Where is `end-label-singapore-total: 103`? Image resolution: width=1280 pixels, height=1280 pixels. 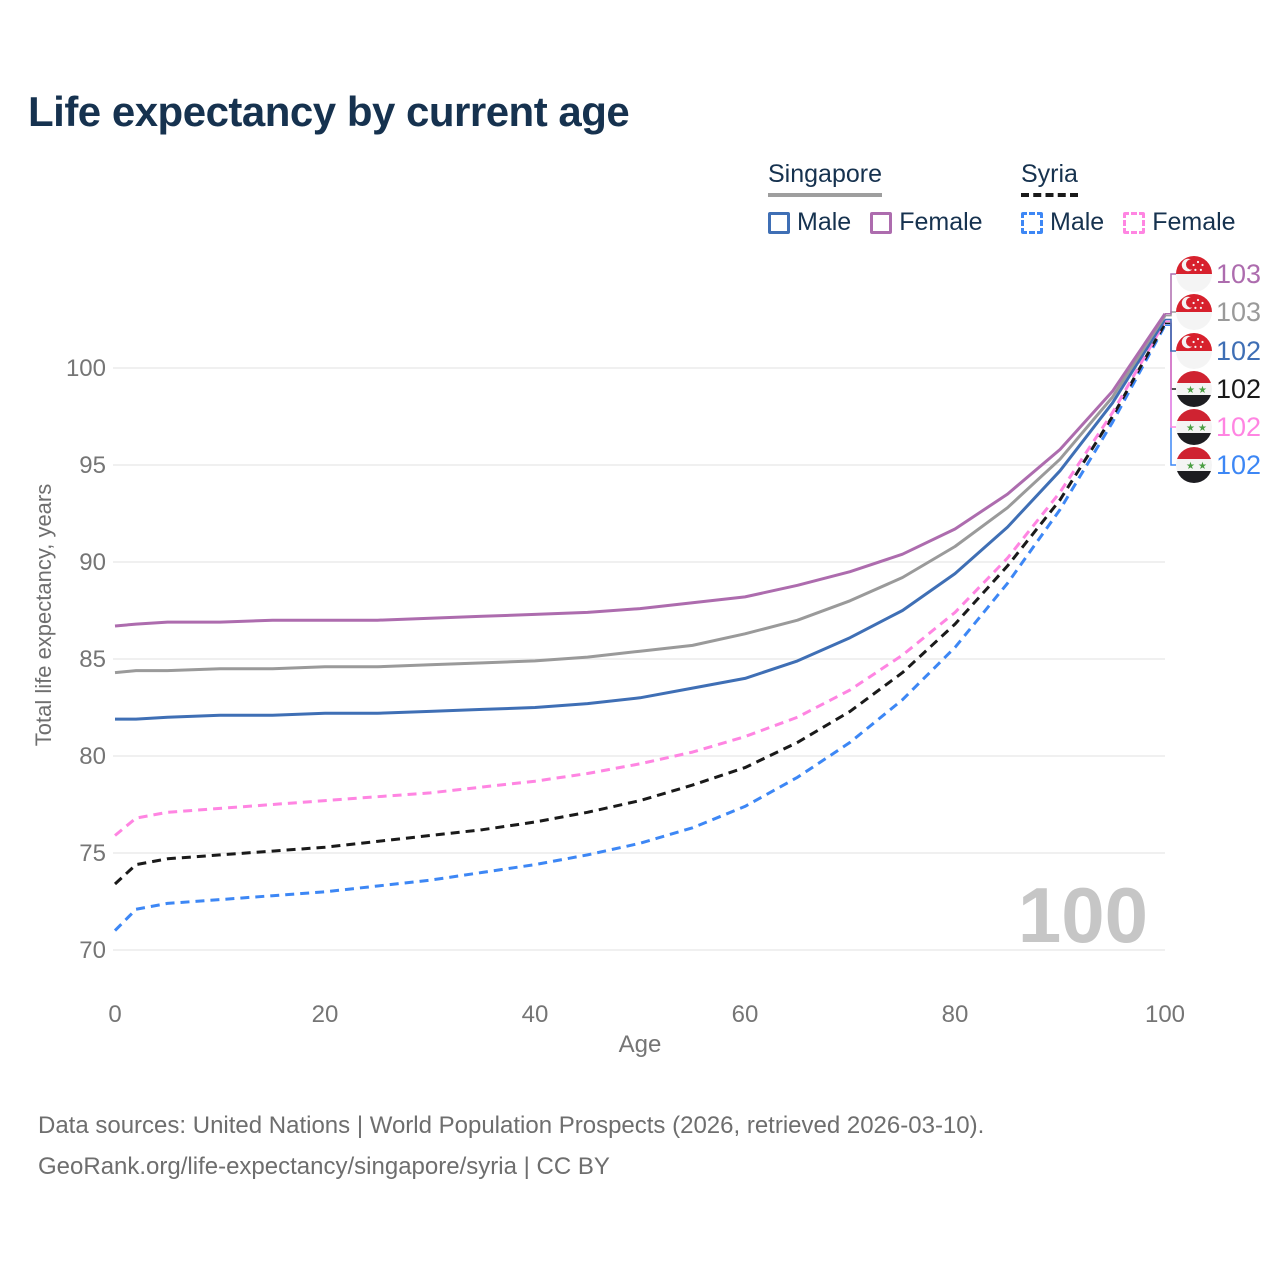 end-label-singapore-total: 103 is located at coordinates (1238, 312).